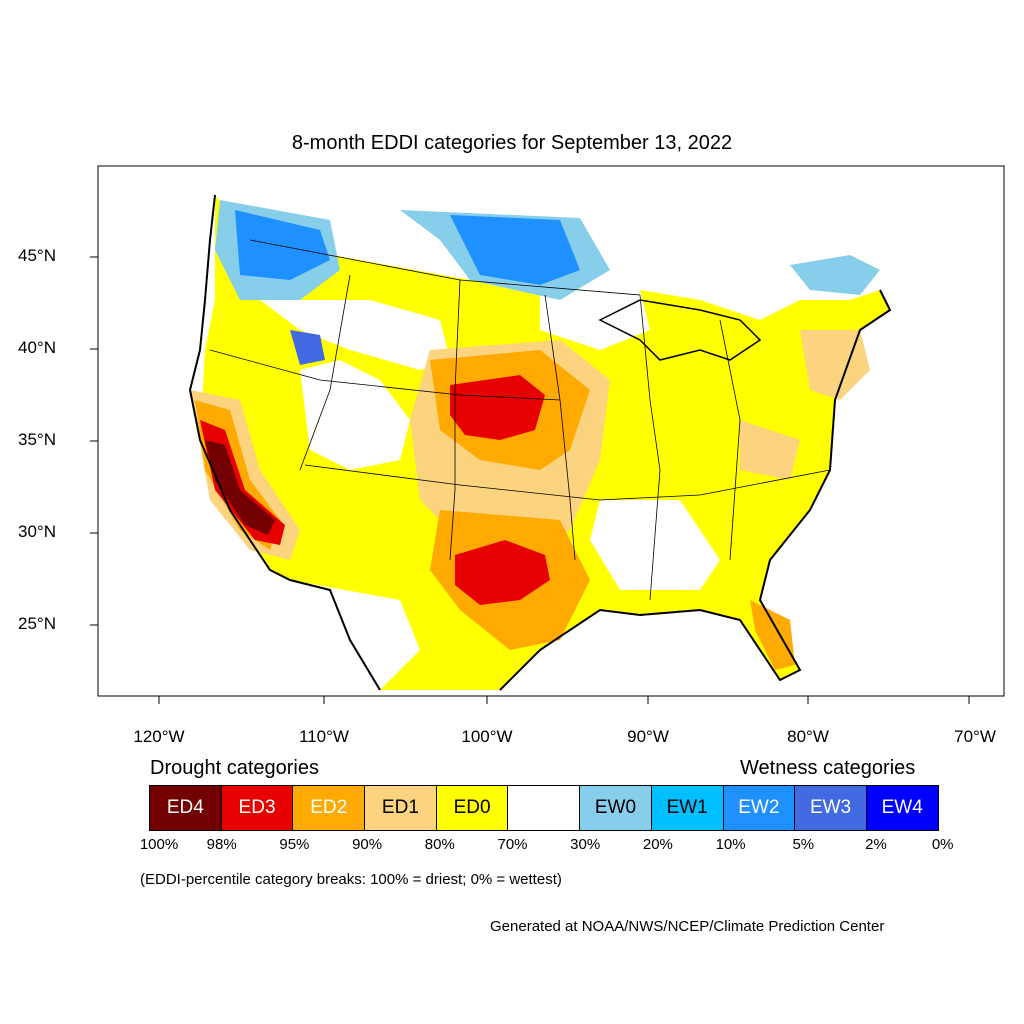 Image resolution: width=1024 pixels, height=1024 pixels. Describe the element at coordinates (400, 808) in the screenshot. I see `legend-swatch-ed1: ED1` at that location.